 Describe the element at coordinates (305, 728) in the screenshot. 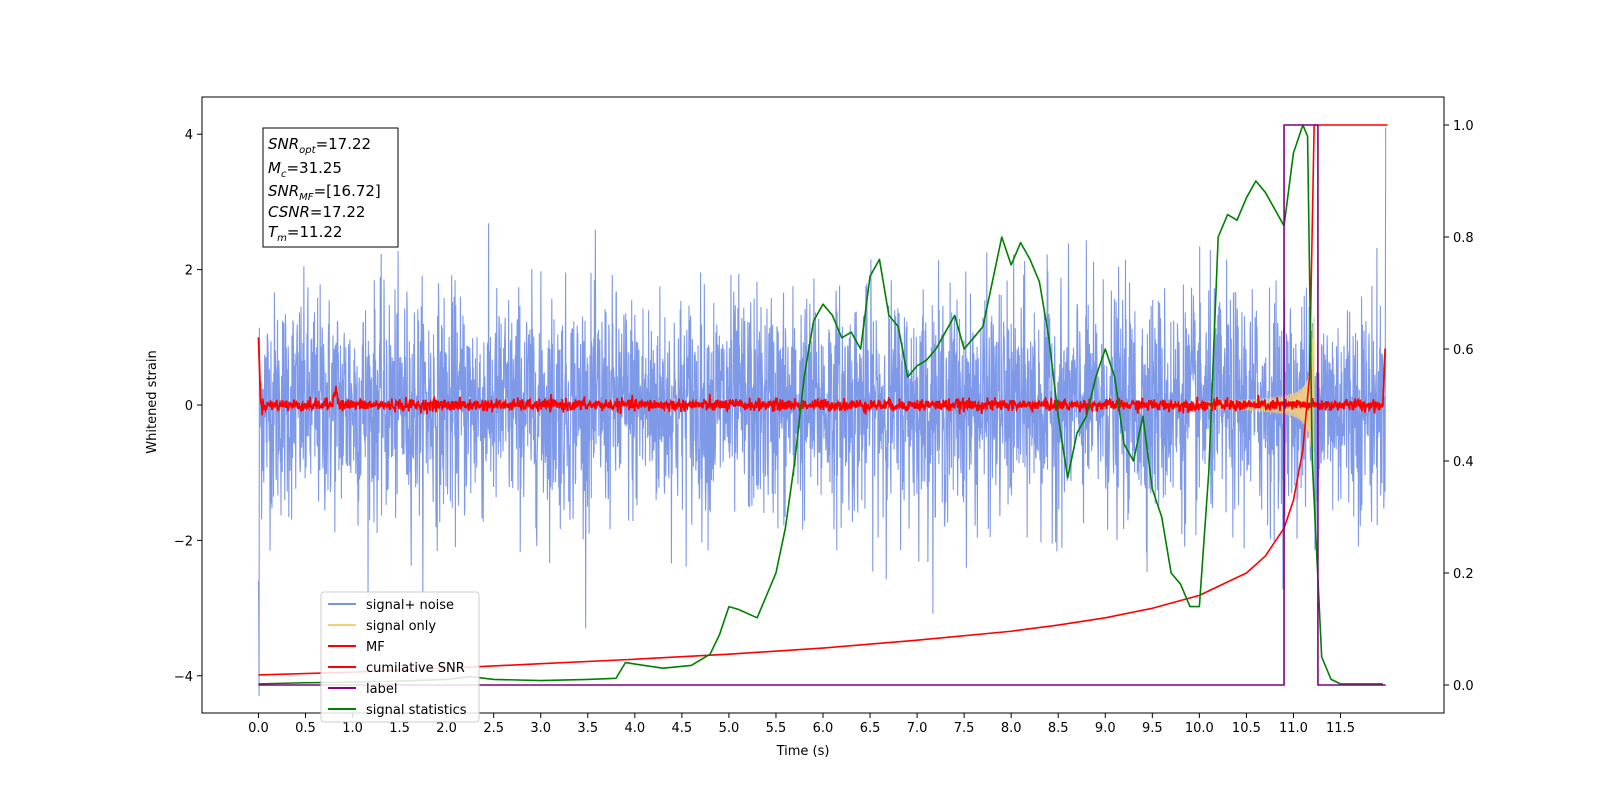

I see `x-tick-label: 0.5` at that location.